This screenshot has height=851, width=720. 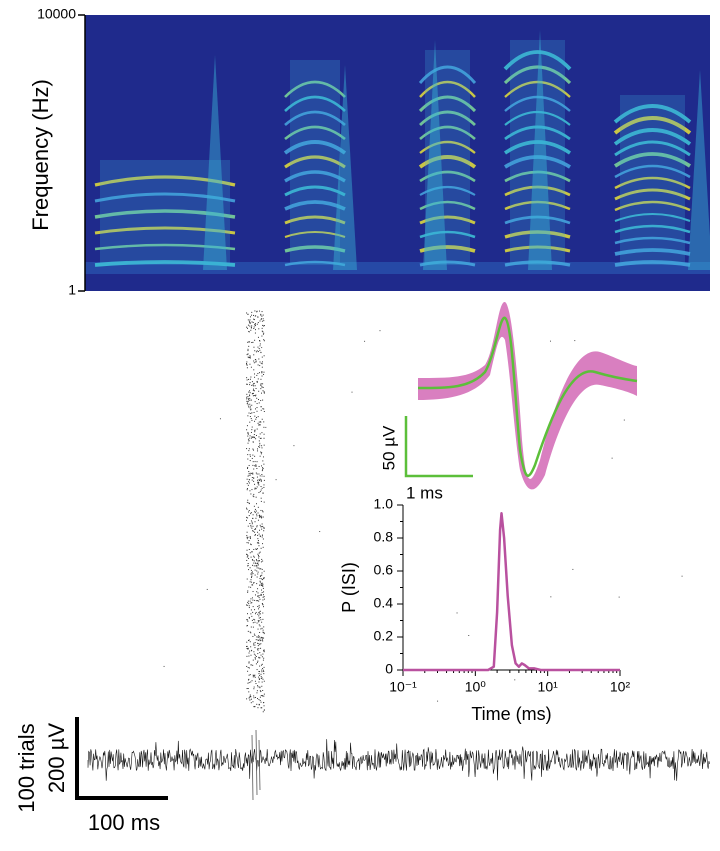 I want to click on noise-floor, so click(x=397, y=268).